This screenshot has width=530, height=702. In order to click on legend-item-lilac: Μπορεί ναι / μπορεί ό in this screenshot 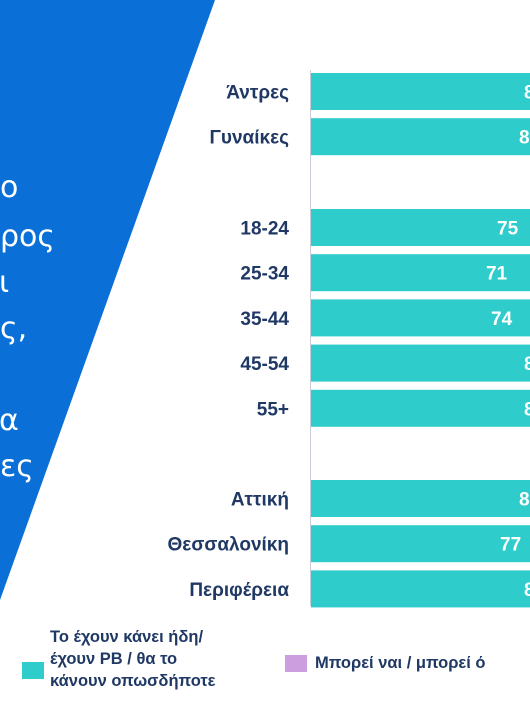, I will do `click(385, 663)`.